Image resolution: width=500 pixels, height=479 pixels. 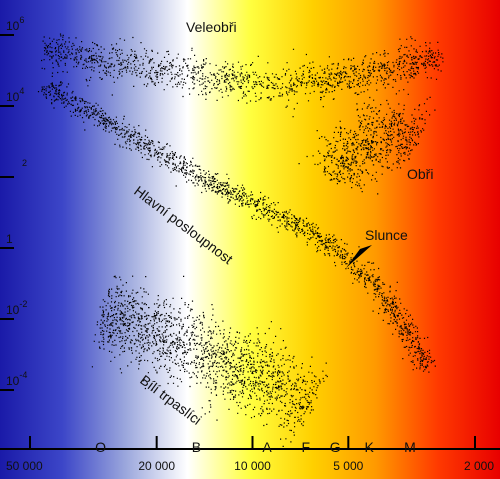 I want to click on y-tick-label: 10⁻⁴, so click(x=16, y=379).